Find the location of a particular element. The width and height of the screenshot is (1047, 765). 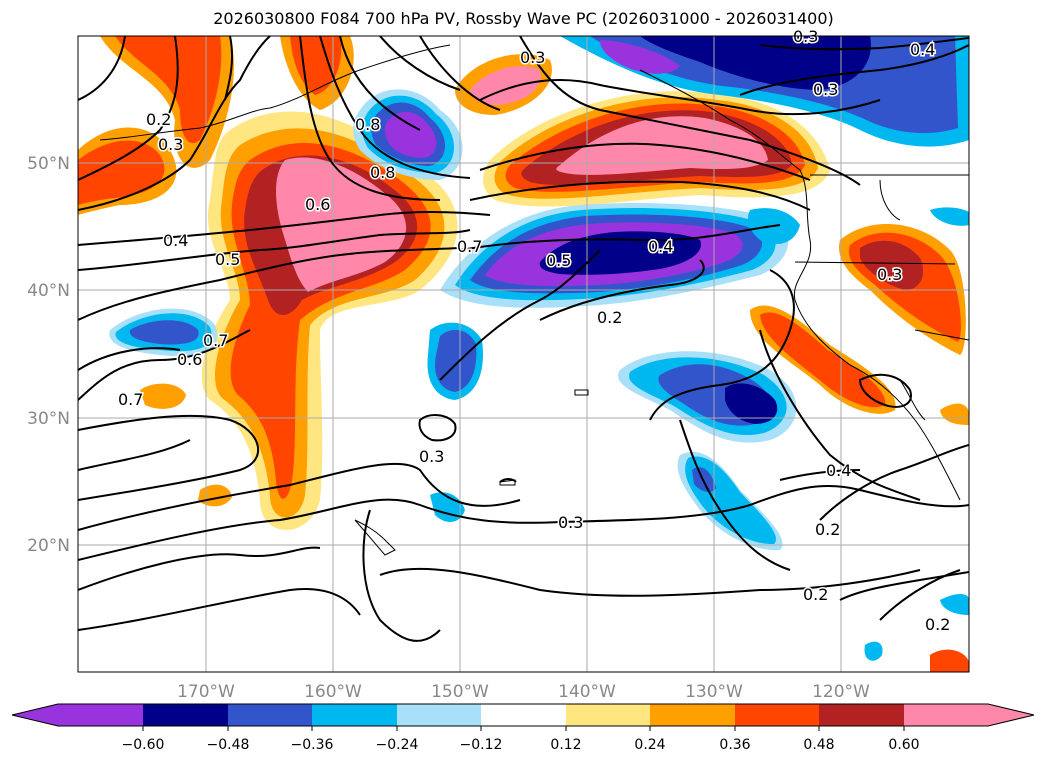

lon-label: 140°W is located at coordinates (587, 692).